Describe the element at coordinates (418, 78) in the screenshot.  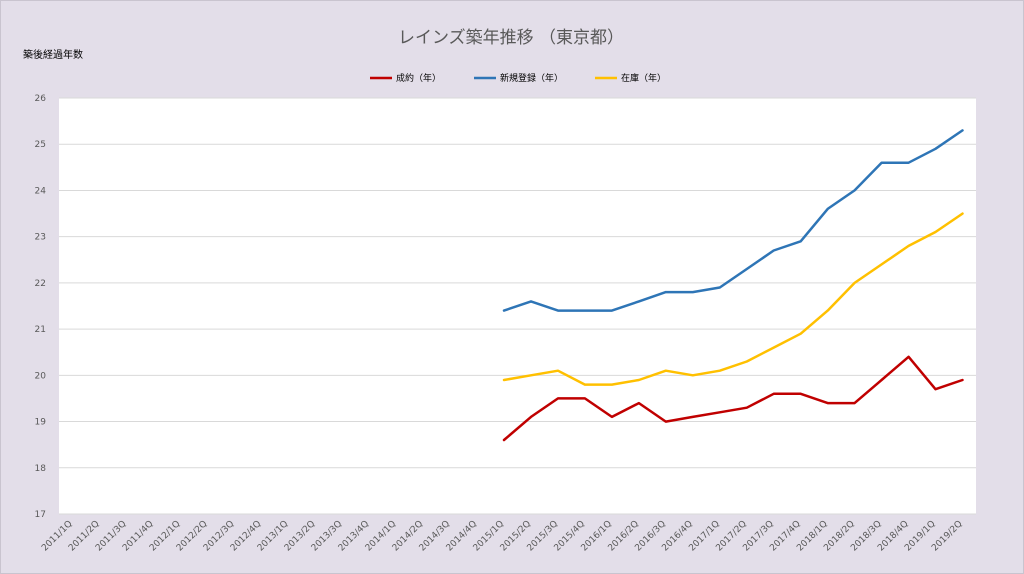
I see `legend-label-0: 成約（年）` at that location.